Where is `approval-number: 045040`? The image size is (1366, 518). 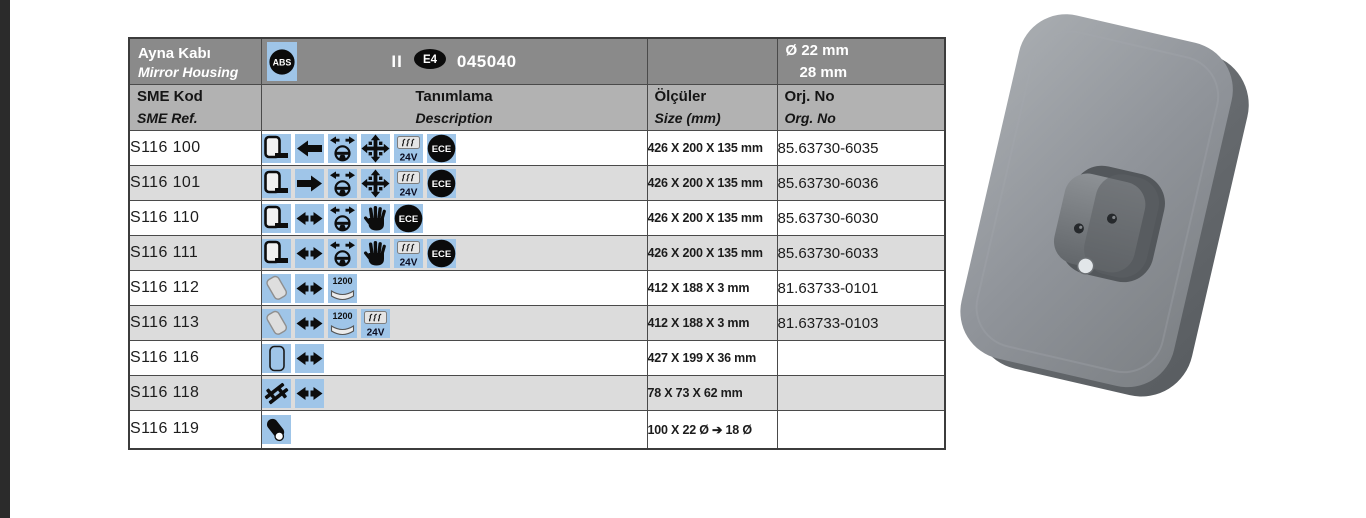
approval-number: 045040 is located at coordinates (486, 61).